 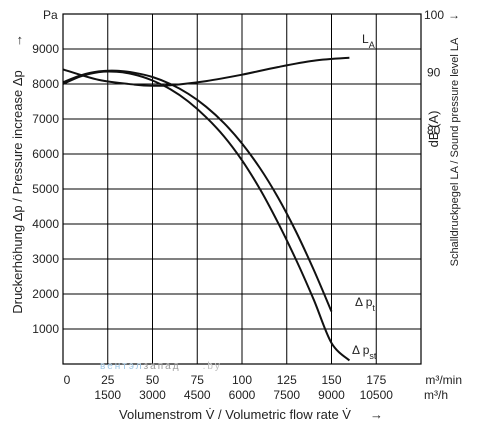 I want to click on y2-unit-arrow: →, so click(x=454, y=15).